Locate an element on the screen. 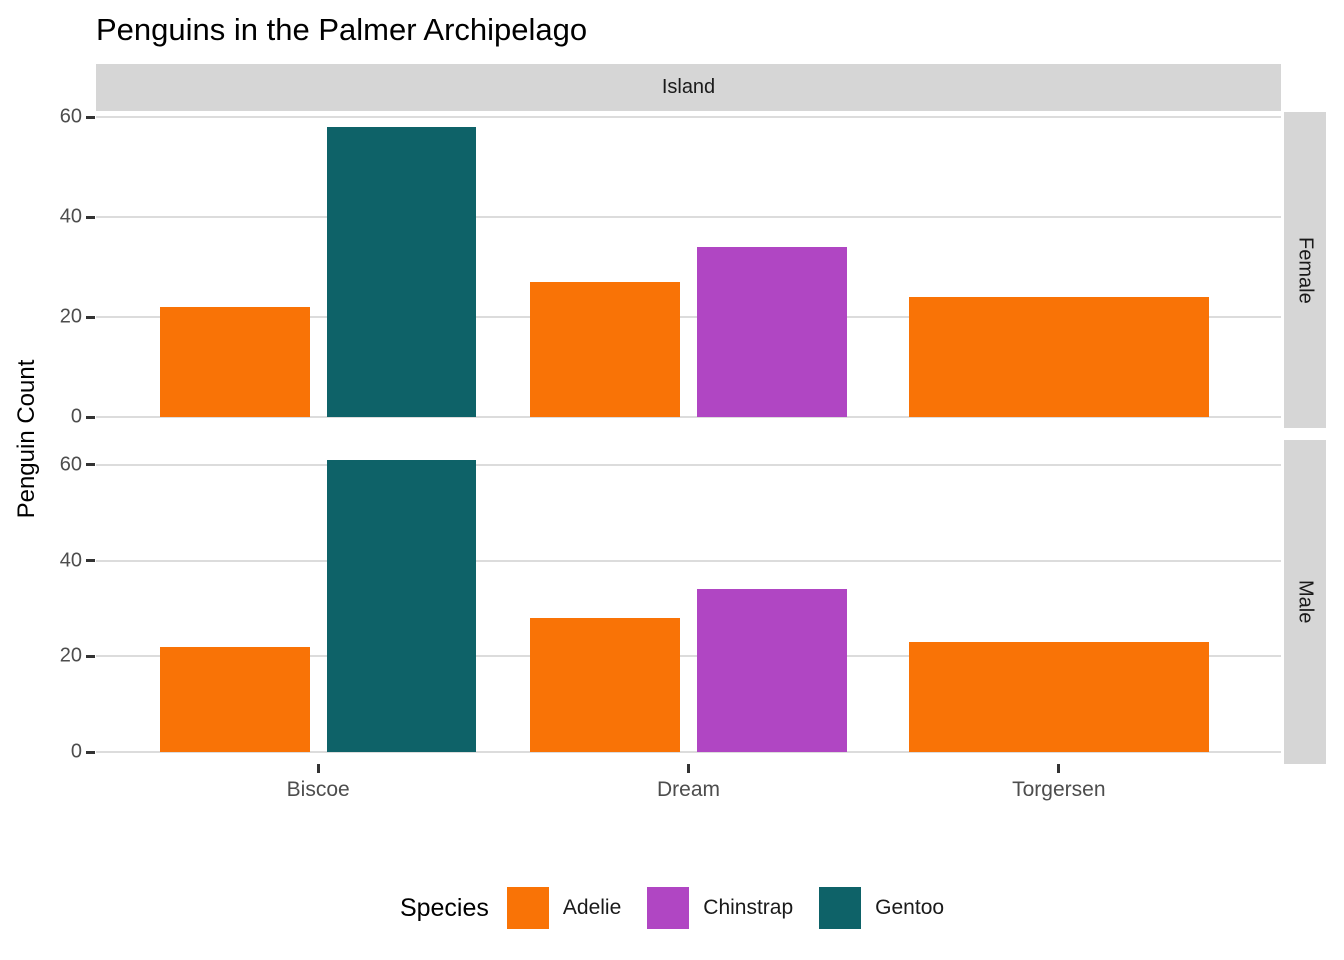 The image size is (1344, 960). bar-adelie-torgersen-female is located at coordinates (1058, 357).